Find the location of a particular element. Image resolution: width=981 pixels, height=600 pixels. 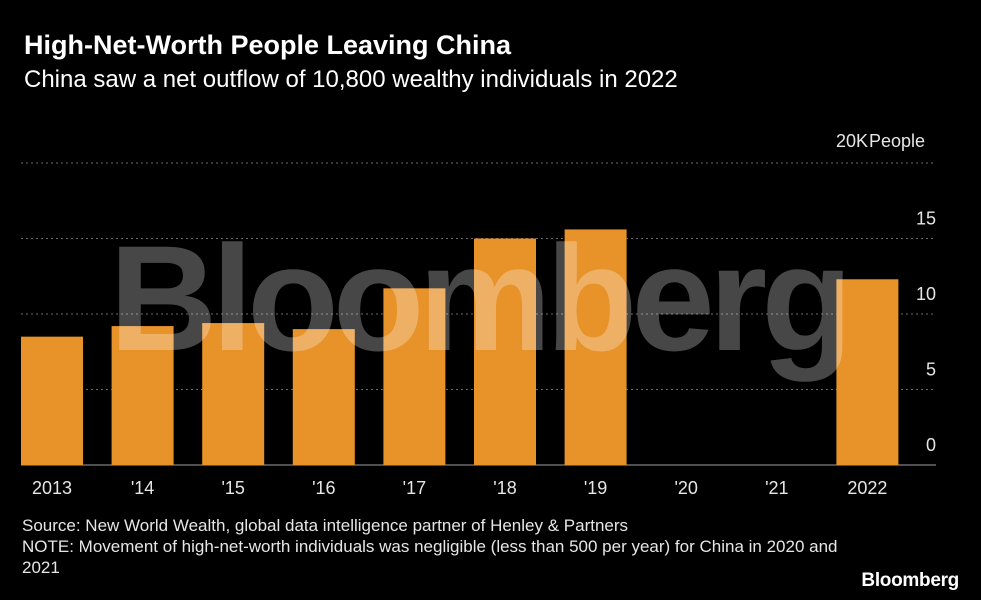

x-tick-label: '19 is located at coordinates (595, 488).